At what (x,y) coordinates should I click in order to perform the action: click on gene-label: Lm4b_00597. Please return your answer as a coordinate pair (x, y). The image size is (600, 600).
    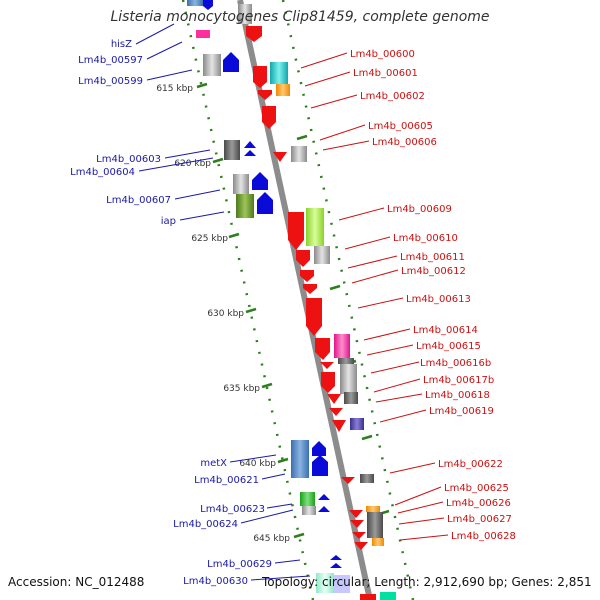
    Looking at the image, I should click on (110, 60).